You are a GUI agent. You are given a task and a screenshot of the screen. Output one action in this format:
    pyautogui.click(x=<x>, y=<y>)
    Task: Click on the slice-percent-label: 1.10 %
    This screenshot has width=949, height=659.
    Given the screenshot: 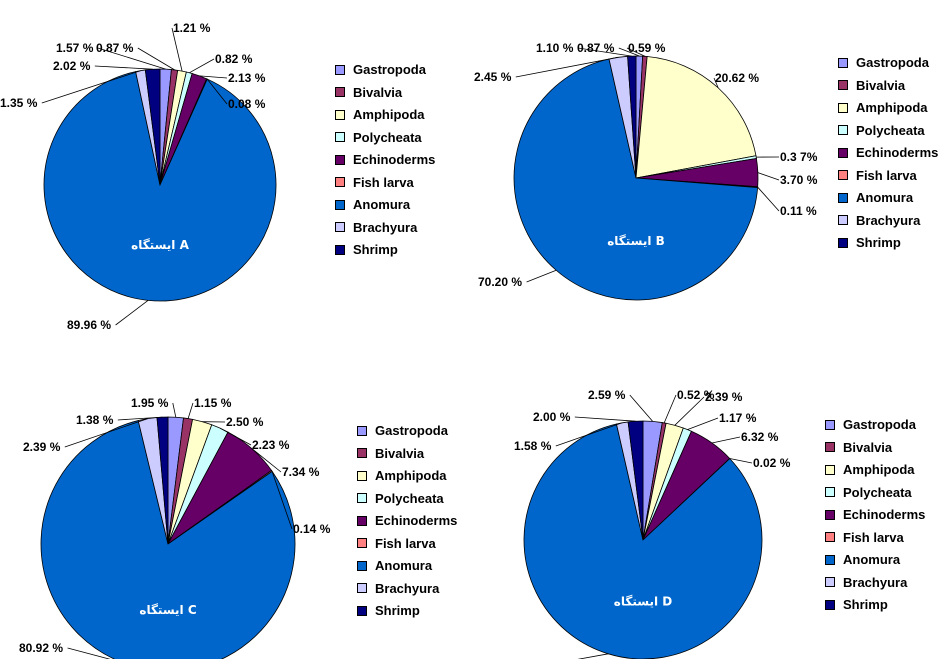 What is the action you would take?
    pyautogui.click(x=555, y=48)
    